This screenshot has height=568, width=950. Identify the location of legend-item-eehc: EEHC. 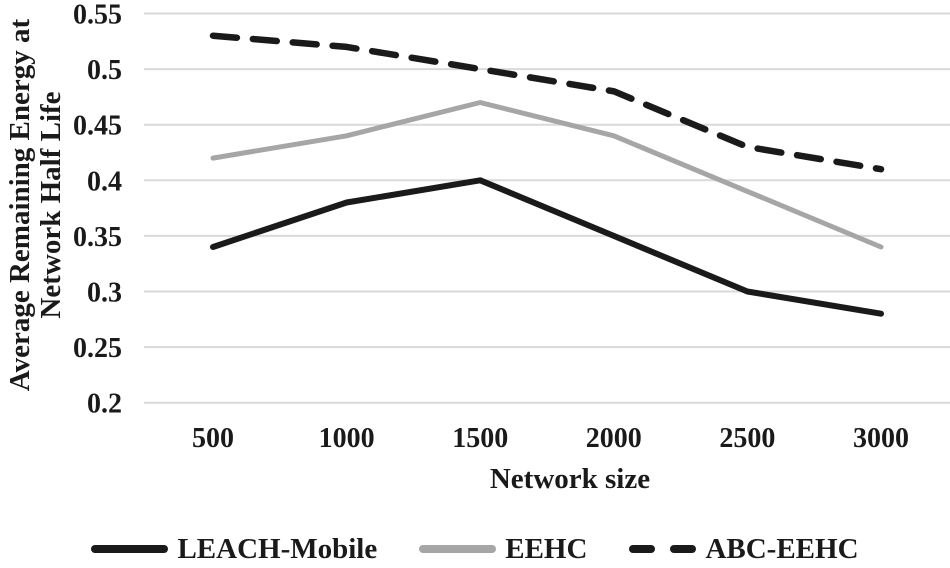
(503, 549).